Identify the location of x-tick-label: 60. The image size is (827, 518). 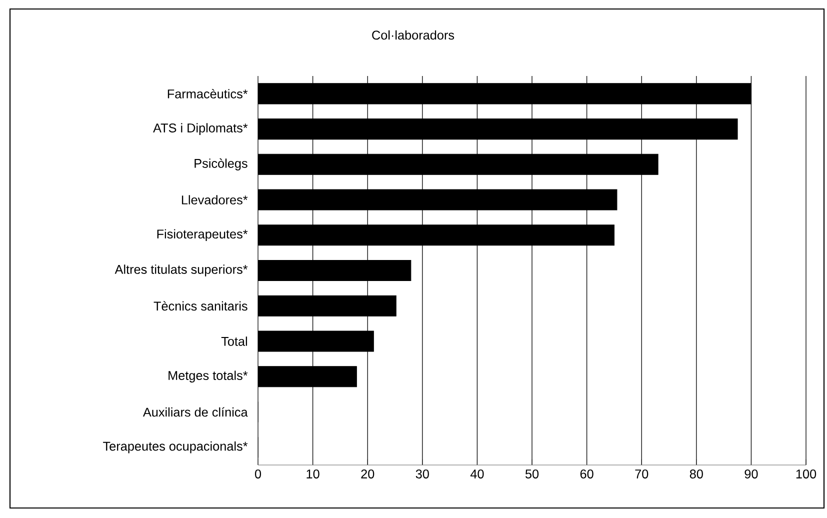
(587, 473).